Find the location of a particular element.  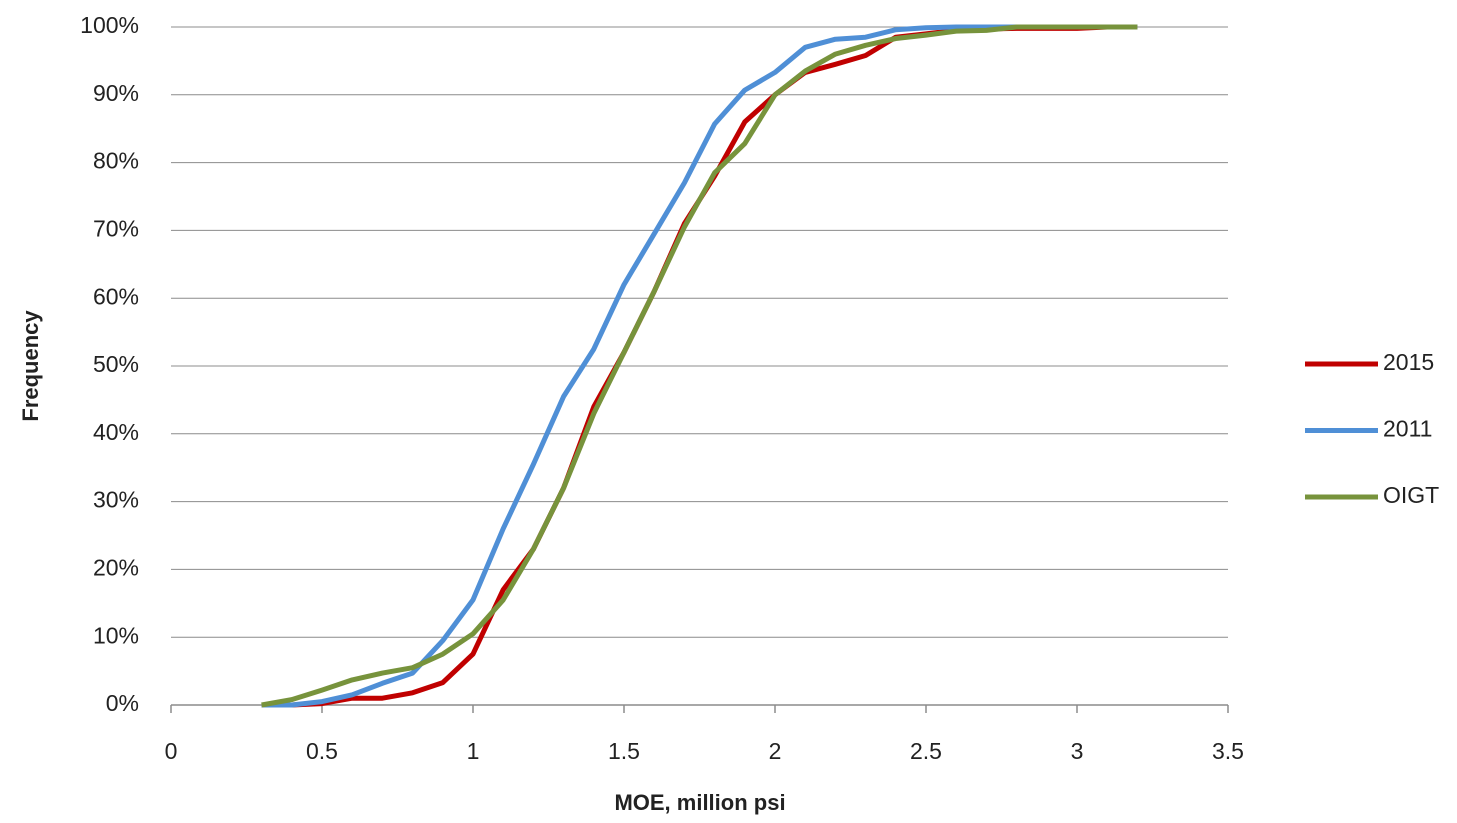

x-tick-label: 3.5 is located at coordinates (1228, 751).